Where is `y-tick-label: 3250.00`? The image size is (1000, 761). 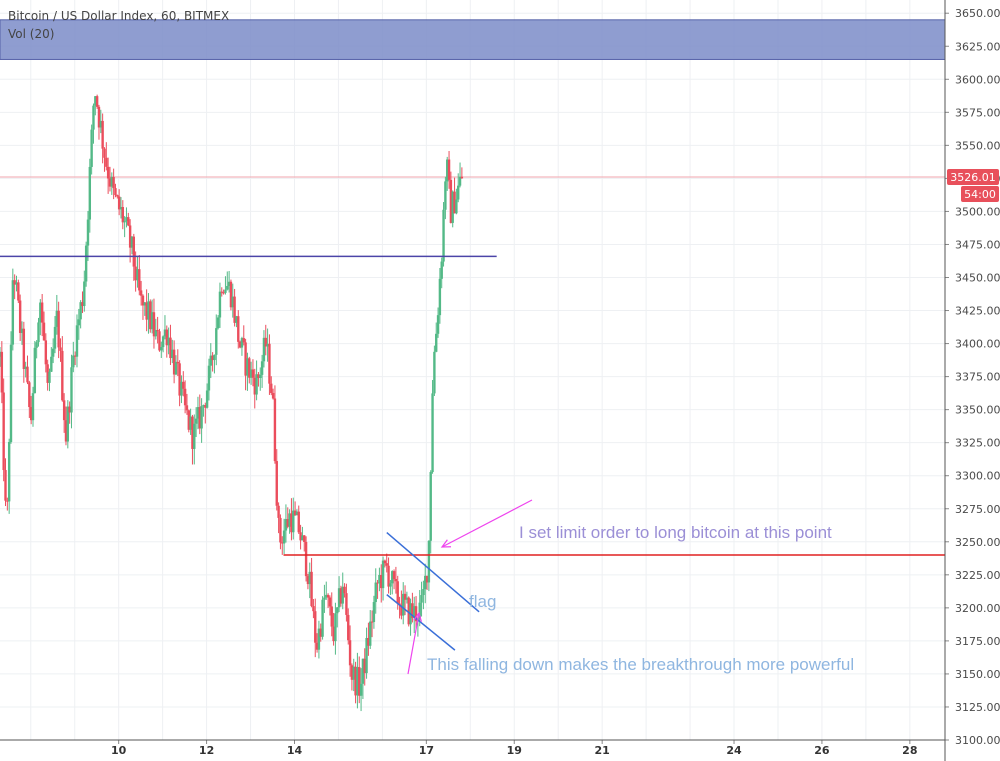
y-tick-label: 3250.00 is located at coordinates (977, 542).